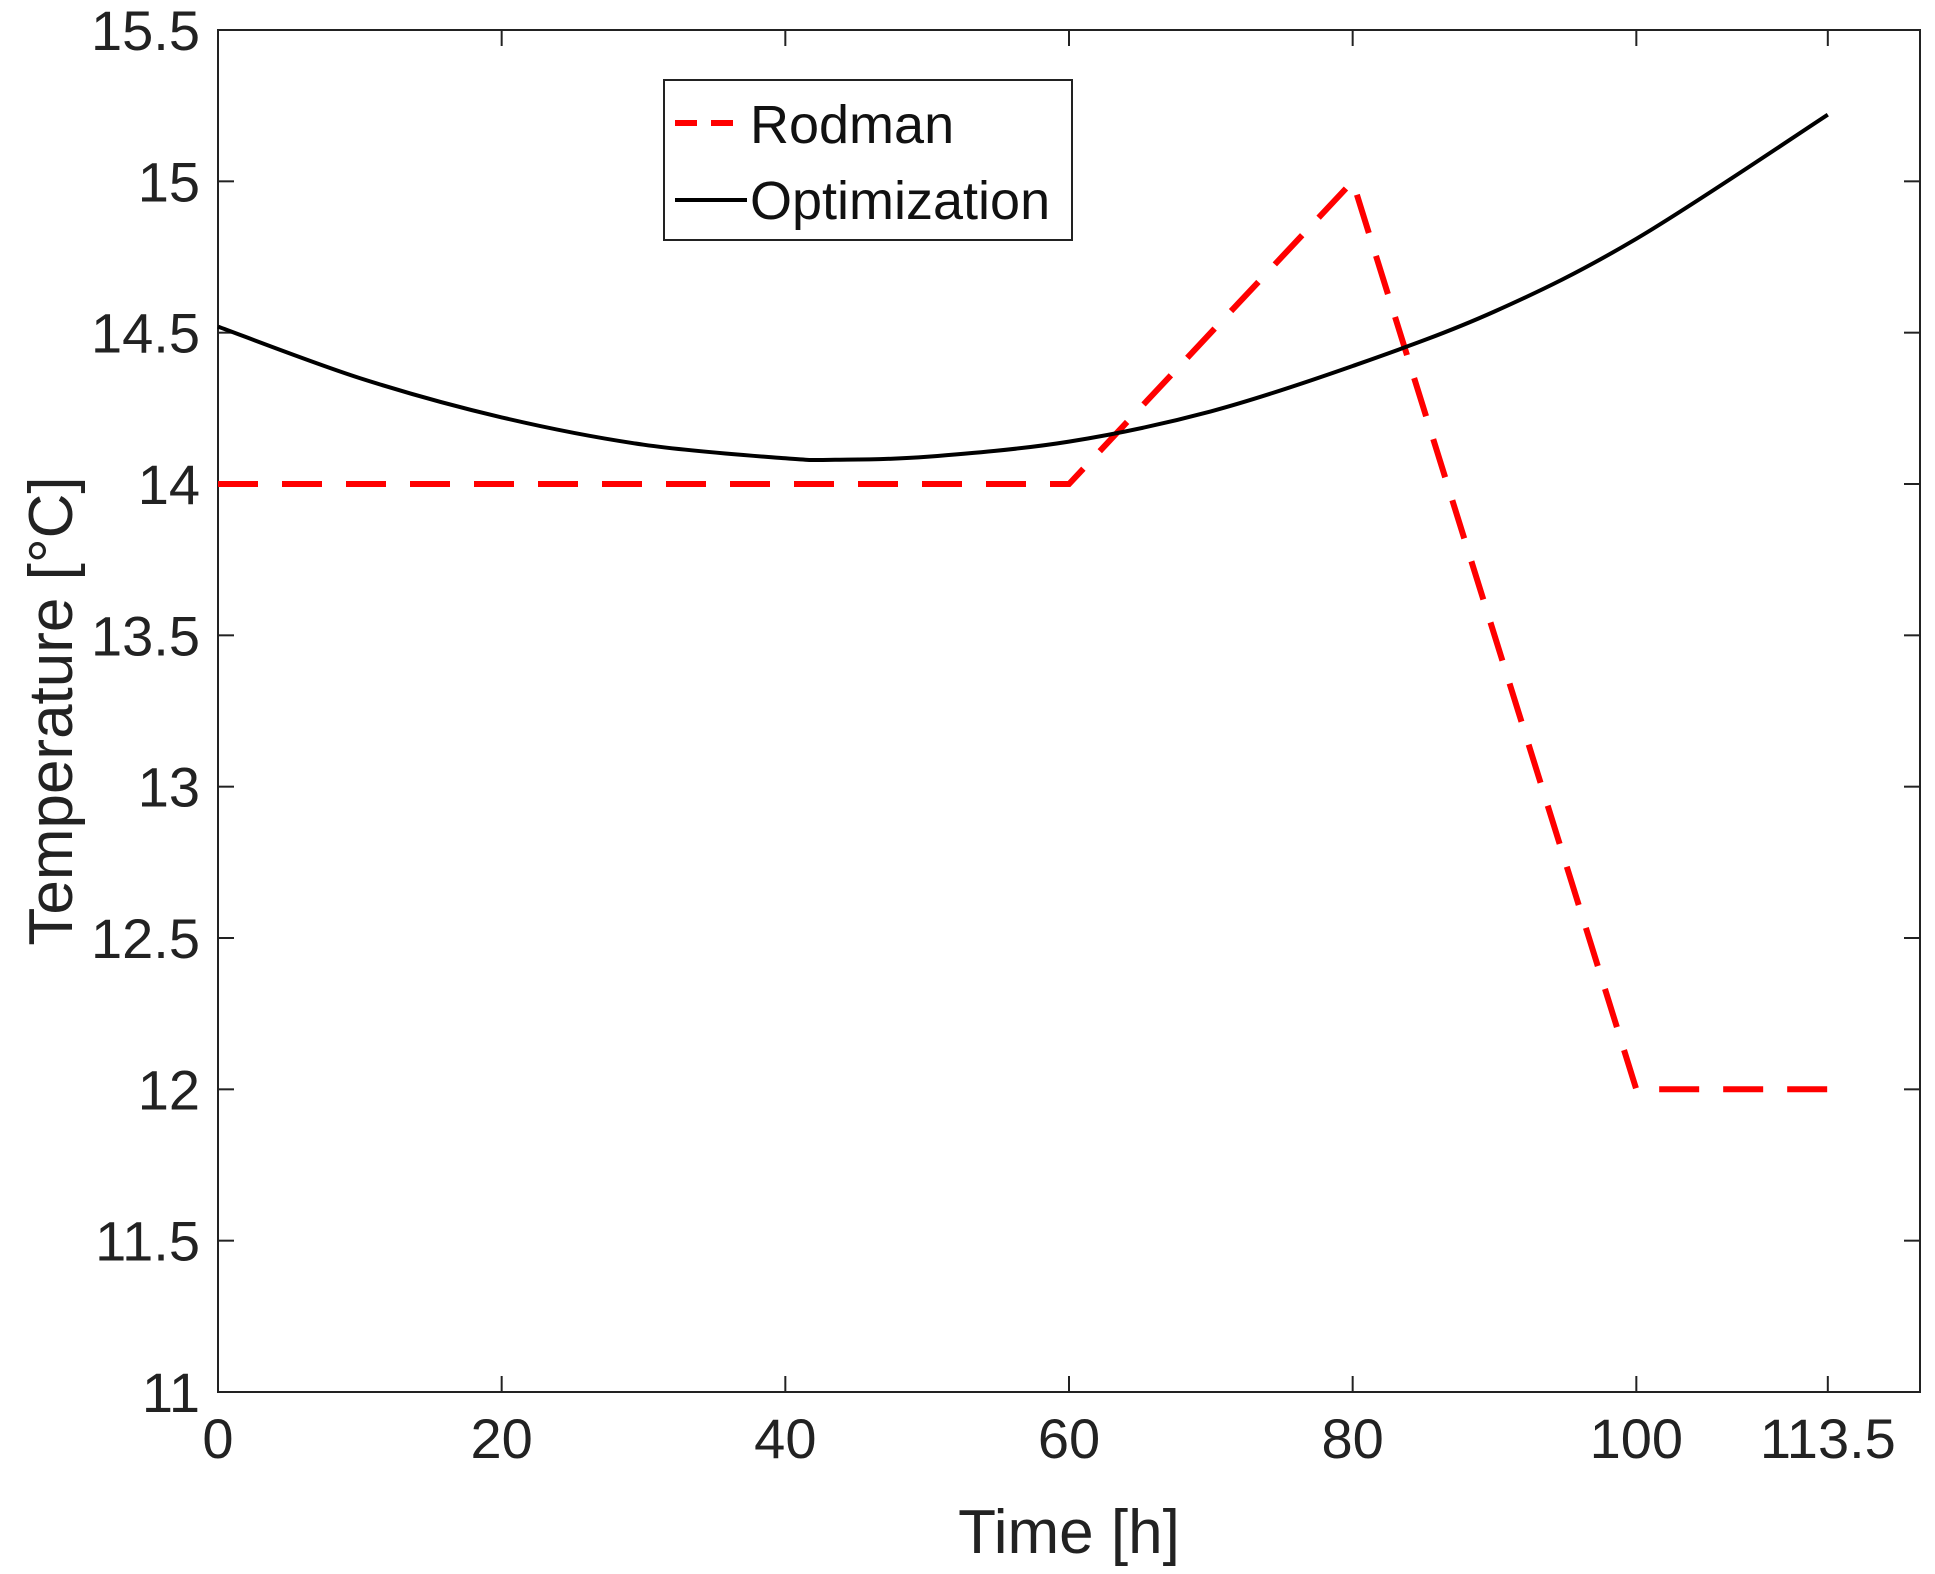 The width and height of the screenshot is (1935, 1574). What do you see at coordinates (1828, 1438) in the screenshot?
I see `x-tick-label: 113.5` at bounding box center [1828, 1438].